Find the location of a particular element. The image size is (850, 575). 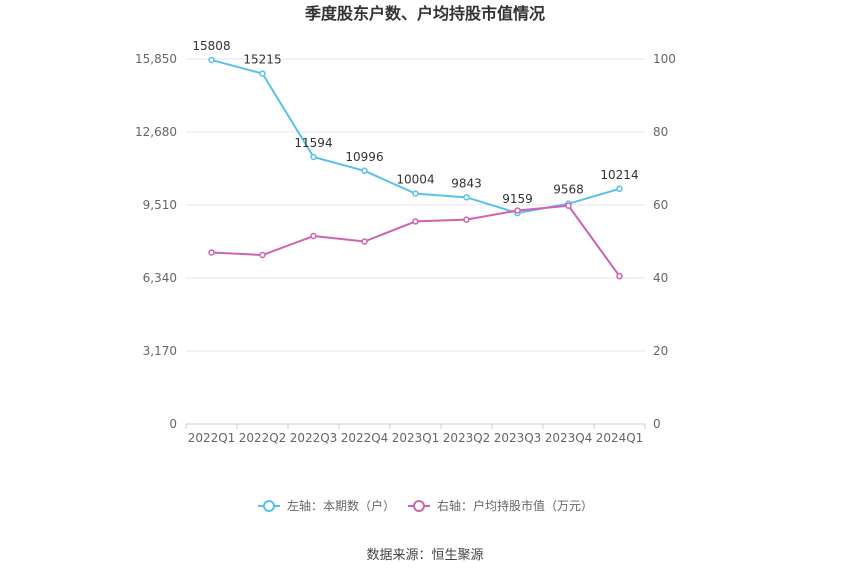

left-tick-label: 6,340 is located at coordinates (160, 278).